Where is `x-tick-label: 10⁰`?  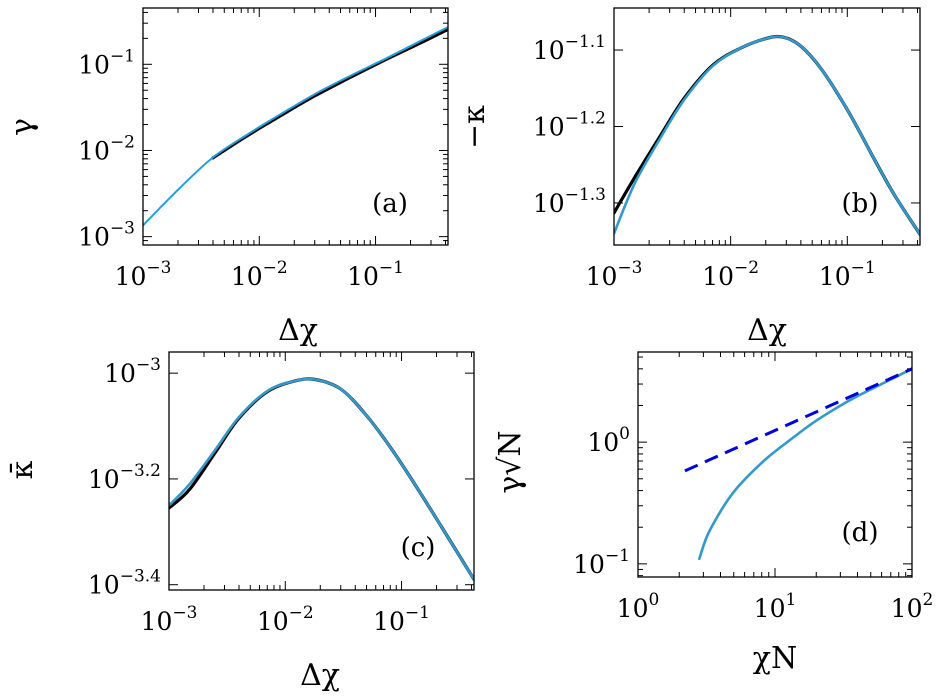 x-tick-label: 10⁰ is located at coordinates (638, 606).